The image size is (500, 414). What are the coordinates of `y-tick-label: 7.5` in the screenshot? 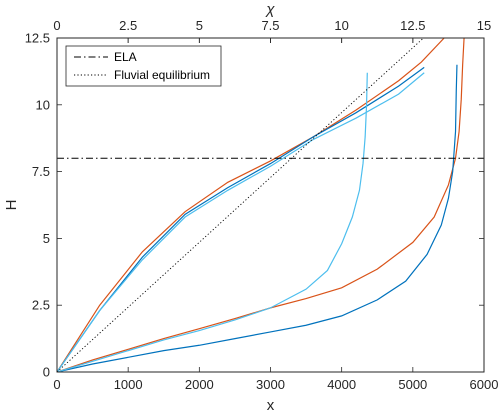 It's located at (41, 171).